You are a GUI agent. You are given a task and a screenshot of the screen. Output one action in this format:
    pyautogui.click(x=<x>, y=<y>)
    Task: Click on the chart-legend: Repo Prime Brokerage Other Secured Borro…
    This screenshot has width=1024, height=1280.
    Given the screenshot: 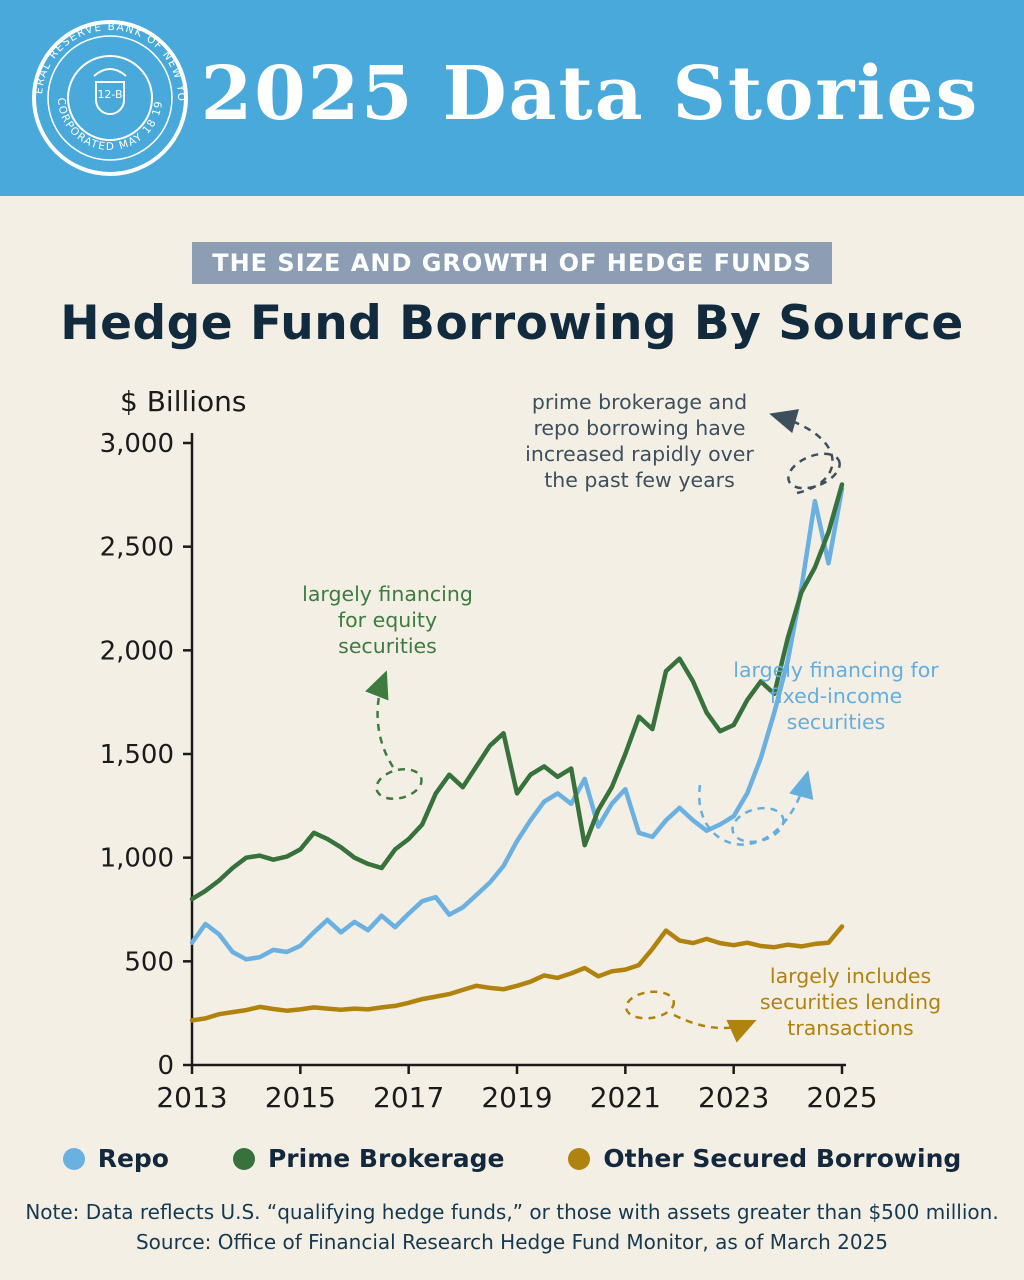 What is the action you would take?
    pyautogui.click(x=512, y=1158)
    